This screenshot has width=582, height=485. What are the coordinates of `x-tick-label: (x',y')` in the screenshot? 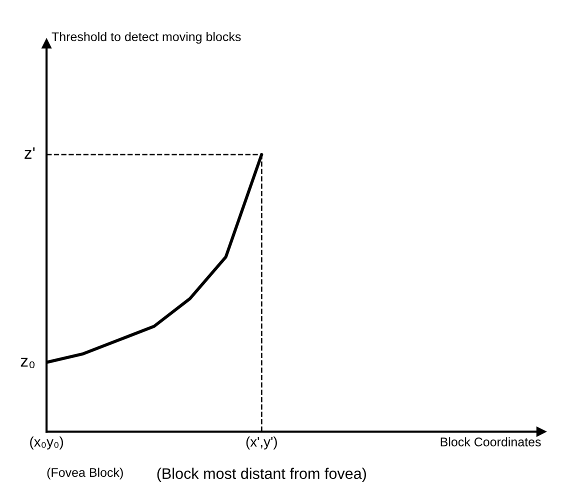 It's located at (261, 443).